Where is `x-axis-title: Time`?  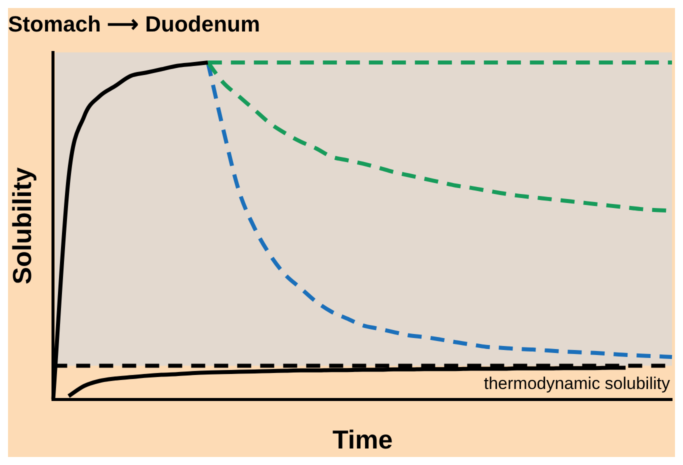 x-axis-title: Time is located at coordinates (362, 439).